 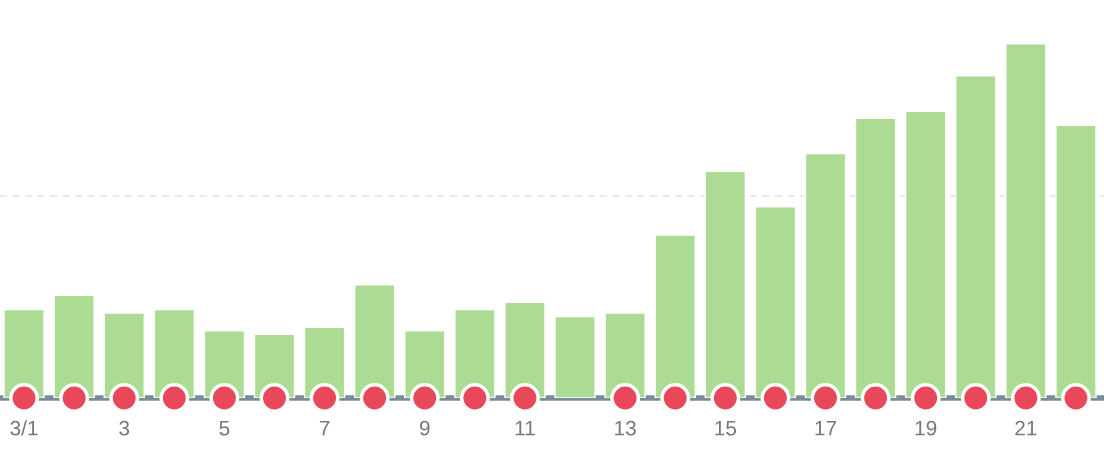 I want to click on x-tick-label: 15, so click(x=726, y=428).